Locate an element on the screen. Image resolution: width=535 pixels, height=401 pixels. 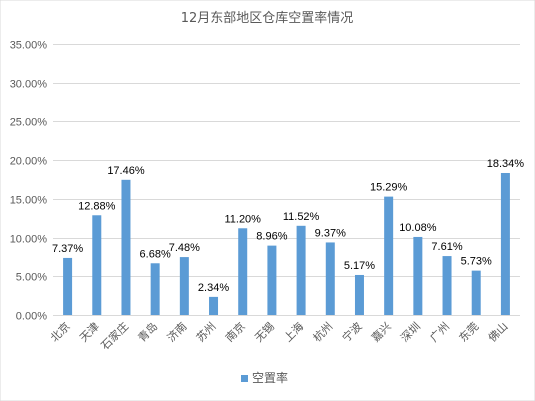
y-tick-label: 30.00% is located at coordinates (29, 85).